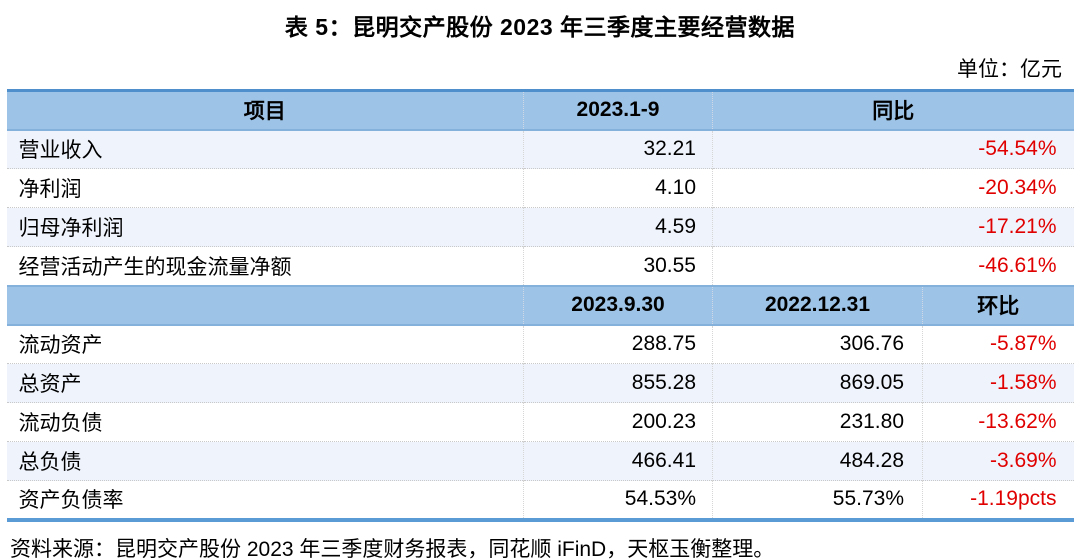 This screenshot has height=559, width=1080. Describe the element at coordinates (618, 344) in the screenshot. I see `row-date1-value: 288.75` at that location.